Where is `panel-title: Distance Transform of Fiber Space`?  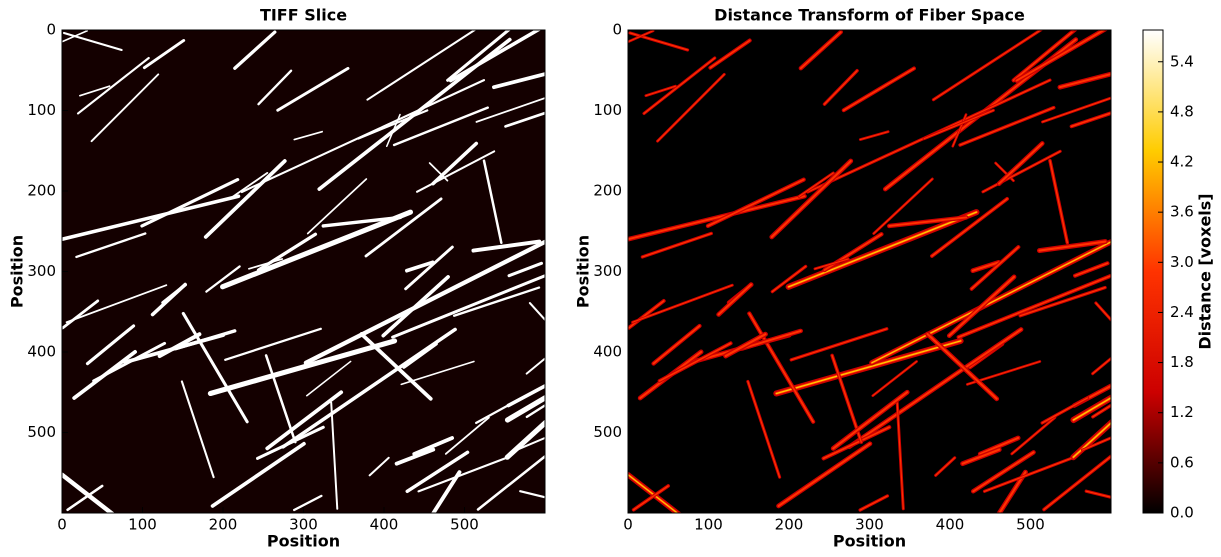
panel-title: Distance Transform of Fiber Space is located at coordinates (869, 15).